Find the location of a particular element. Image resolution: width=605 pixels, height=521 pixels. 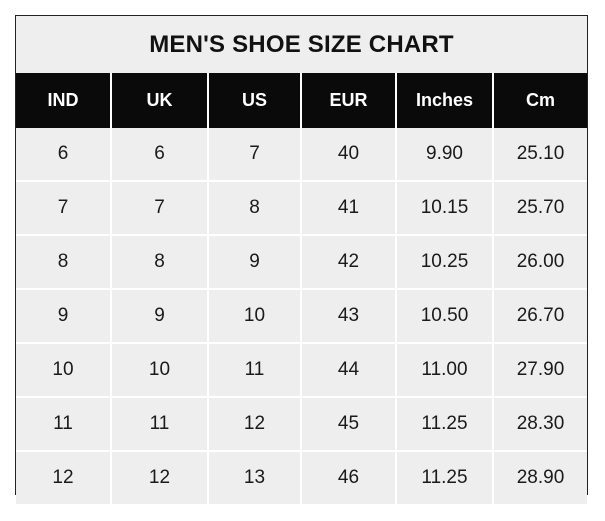

cell-ind: 6 is located at coordinates (64, 155).